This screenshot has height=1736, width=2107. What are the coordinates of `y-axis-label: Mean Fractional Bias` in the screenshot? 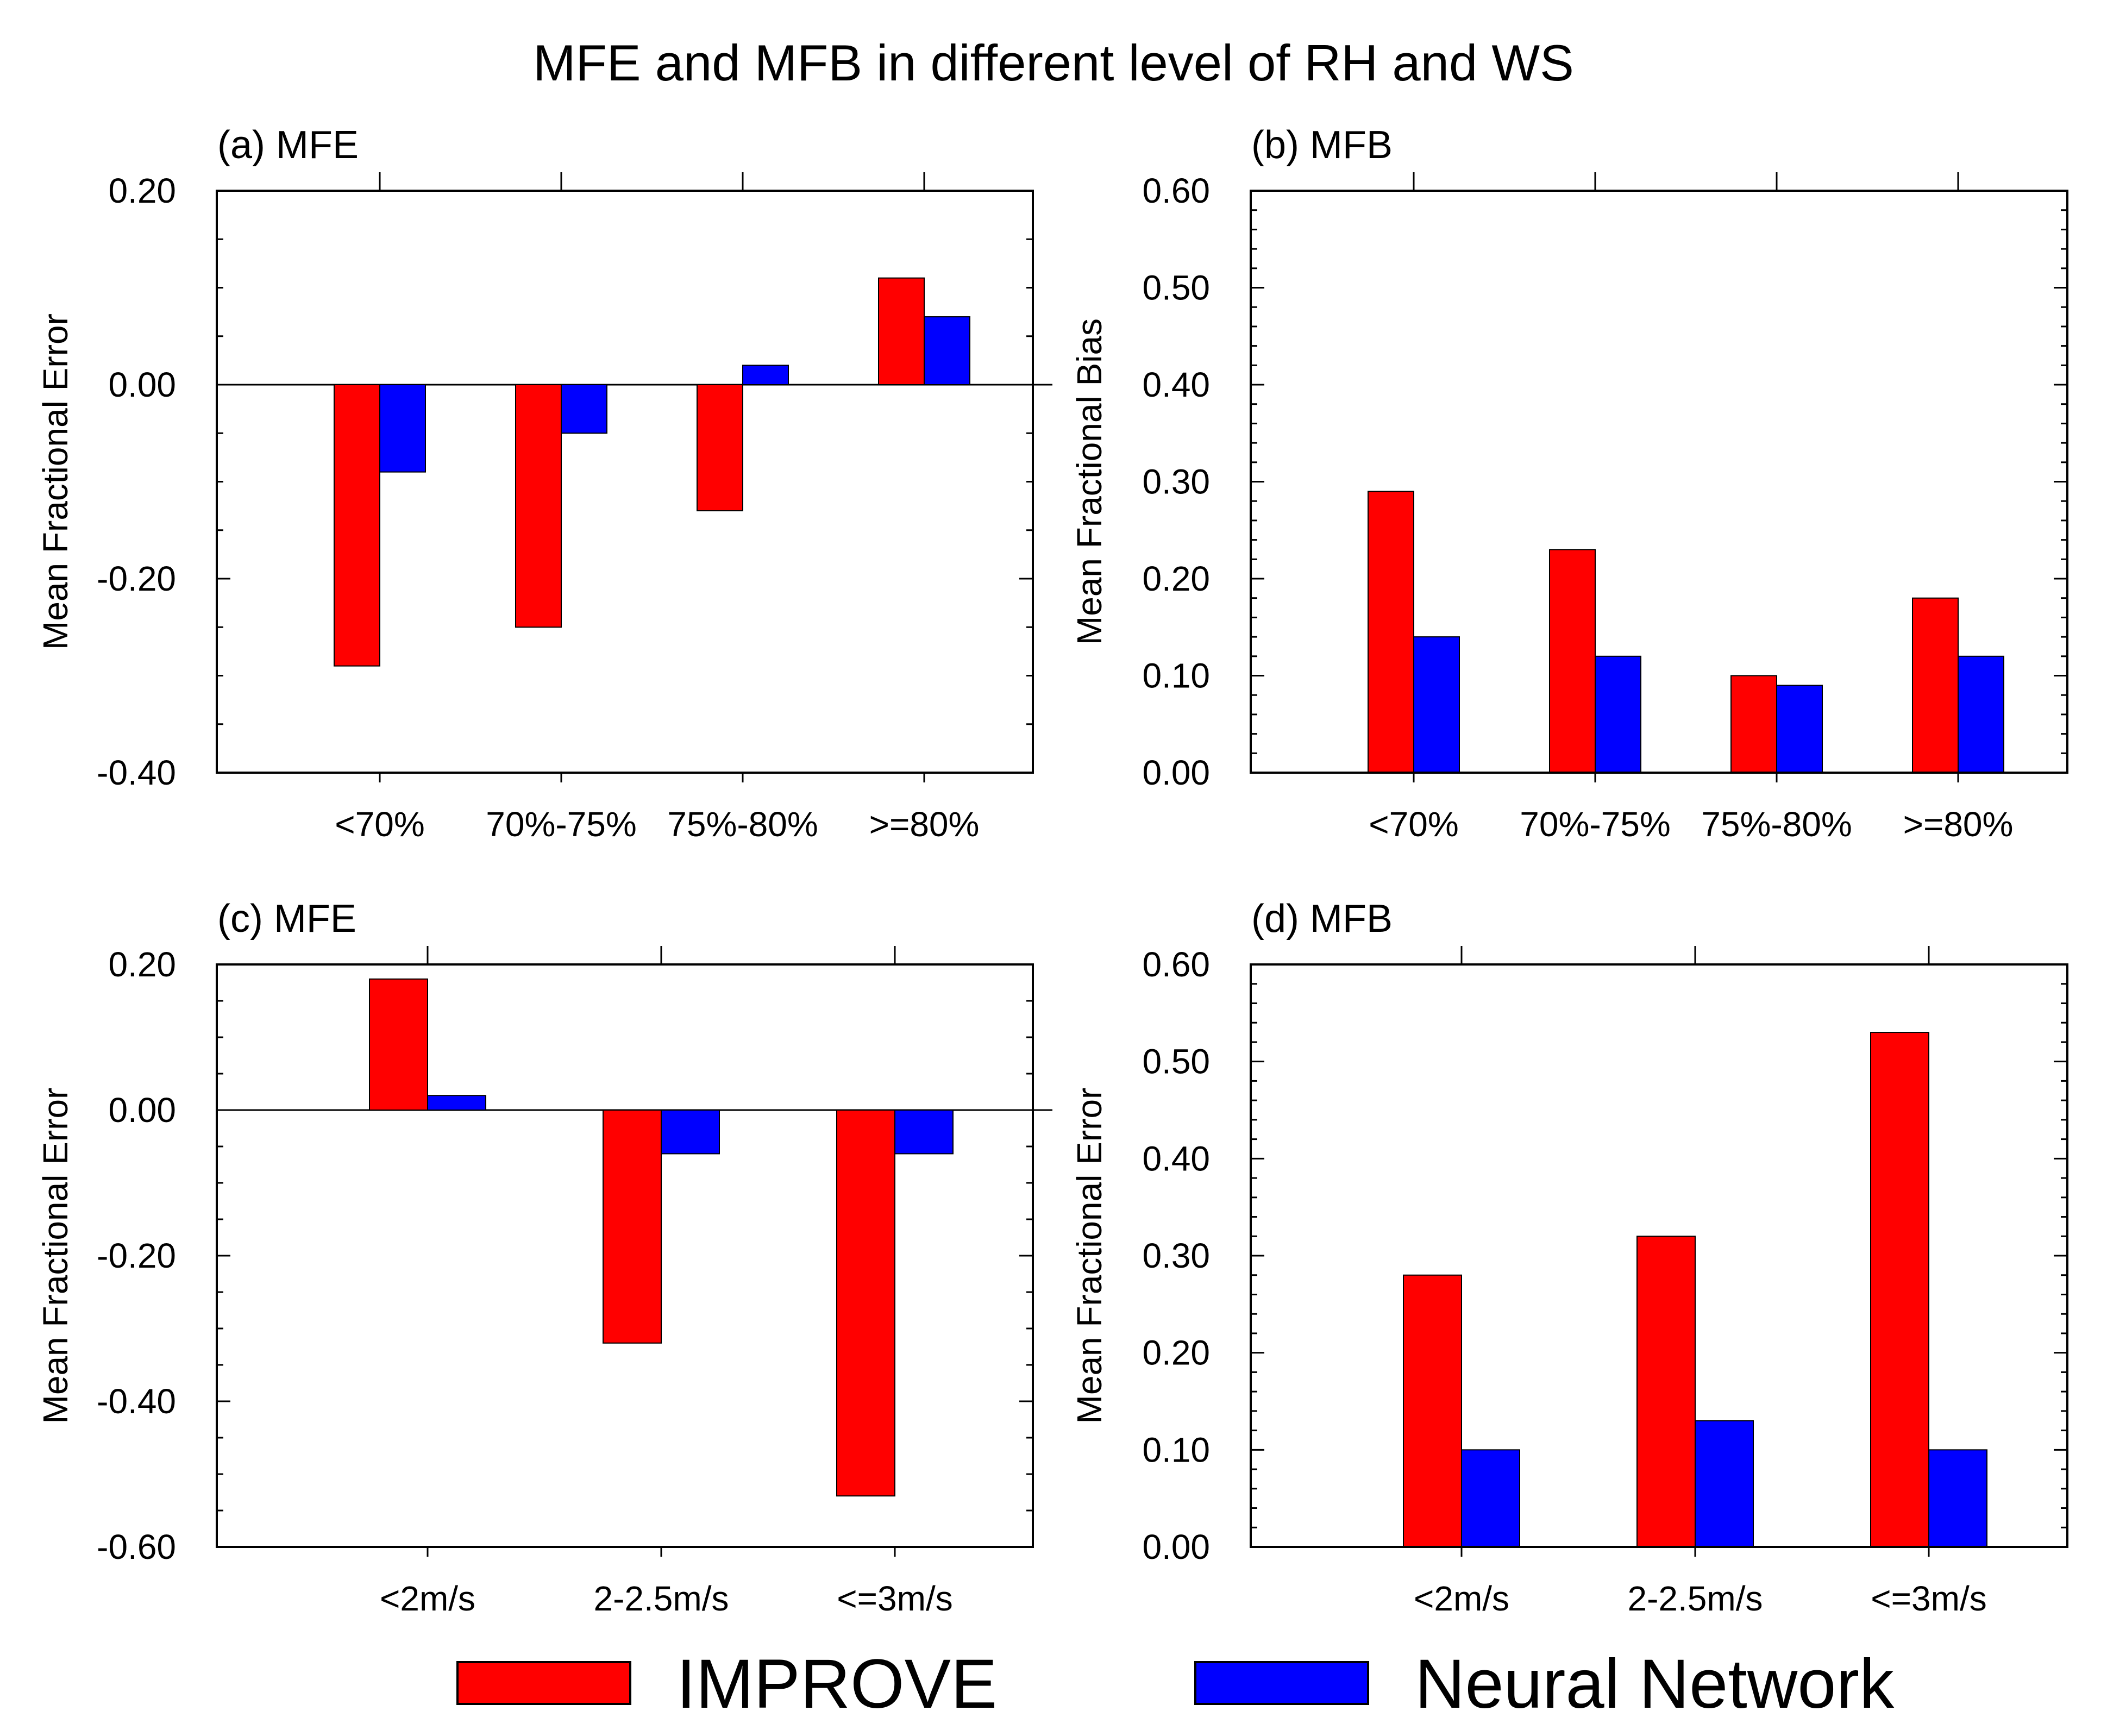 It's located at (1089, 482).